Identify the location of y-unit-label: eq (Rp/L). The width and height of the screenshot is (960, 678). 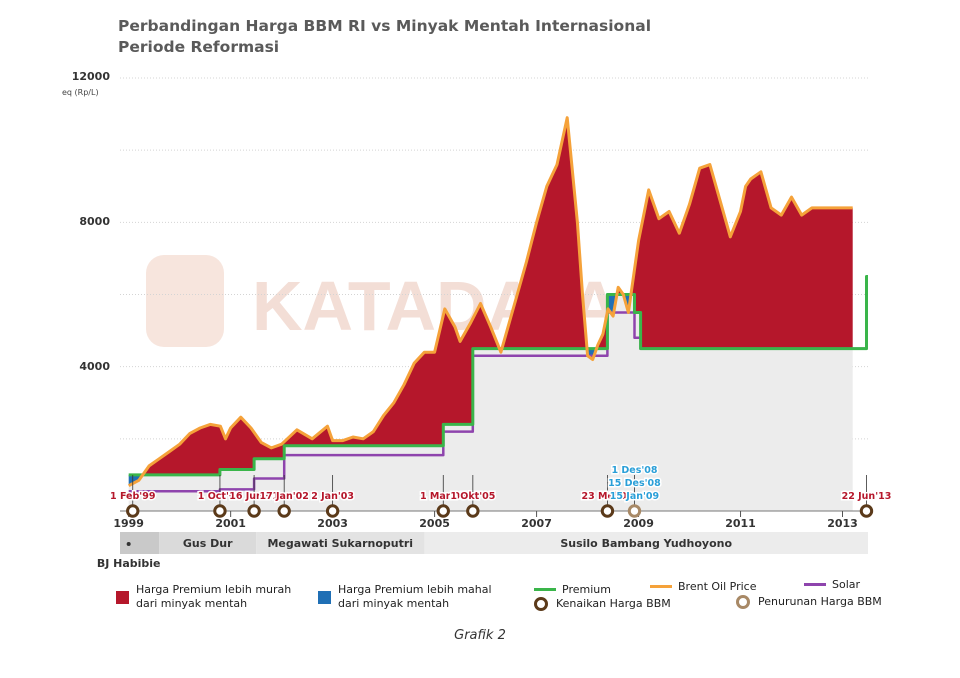
(80, 92).